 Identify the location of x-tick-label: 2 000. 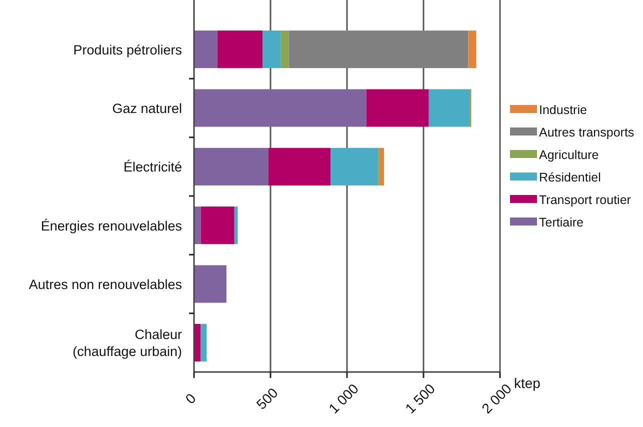
(496, 398).